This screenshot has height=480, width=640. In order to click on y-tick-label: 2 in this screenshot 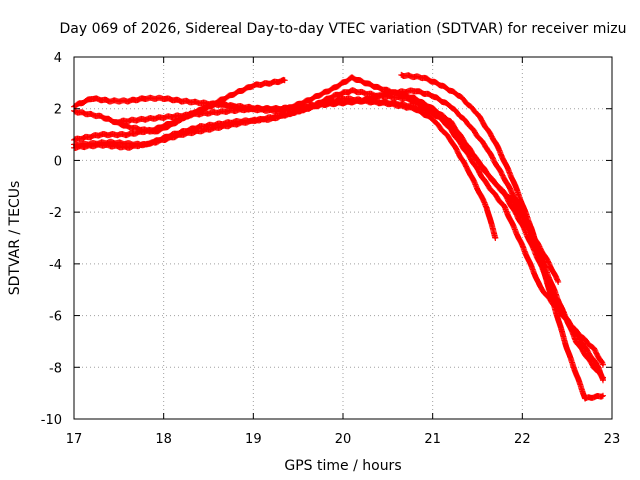, I will do `click(58, 110)`.